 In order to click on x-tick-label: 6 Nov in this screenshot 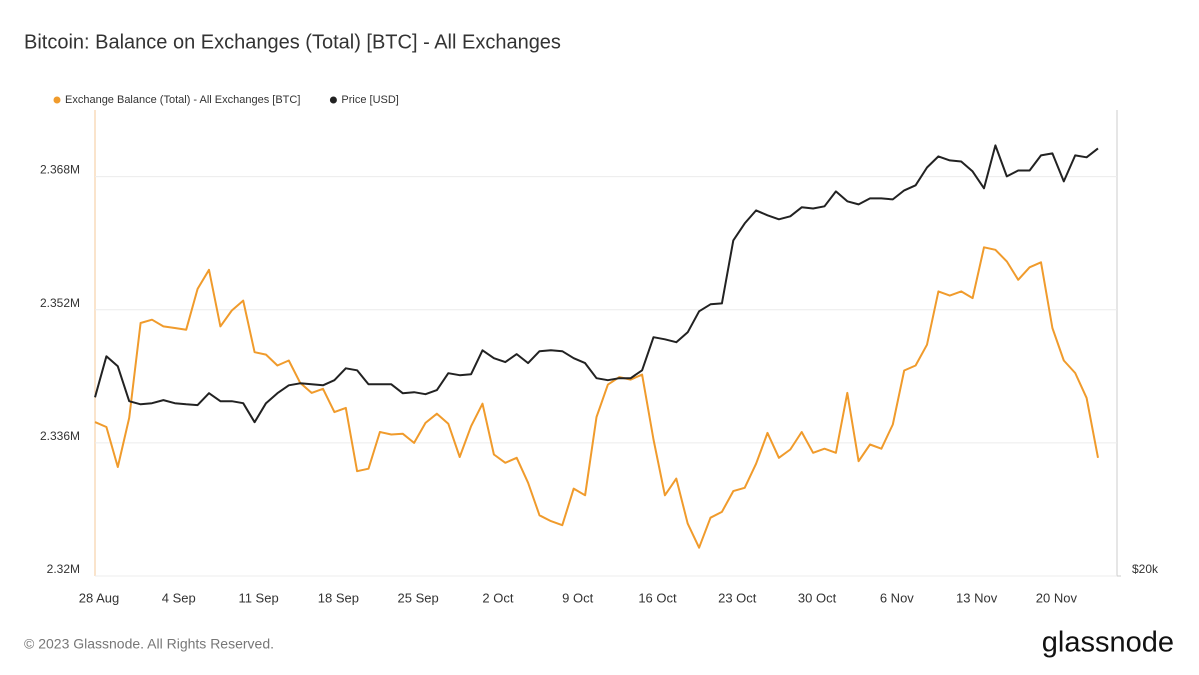, I will do `click(897, 597)`.